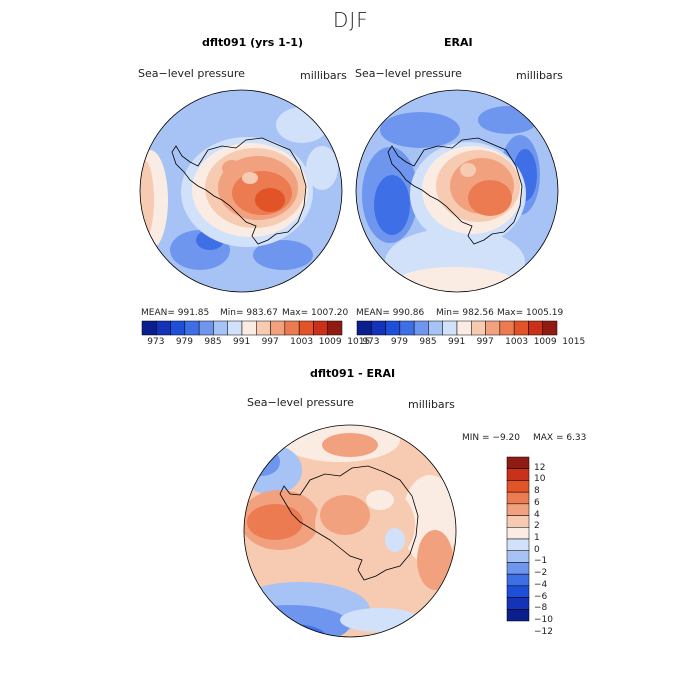  I want to click on panel3-label-units: millibars, so click(431, 404).